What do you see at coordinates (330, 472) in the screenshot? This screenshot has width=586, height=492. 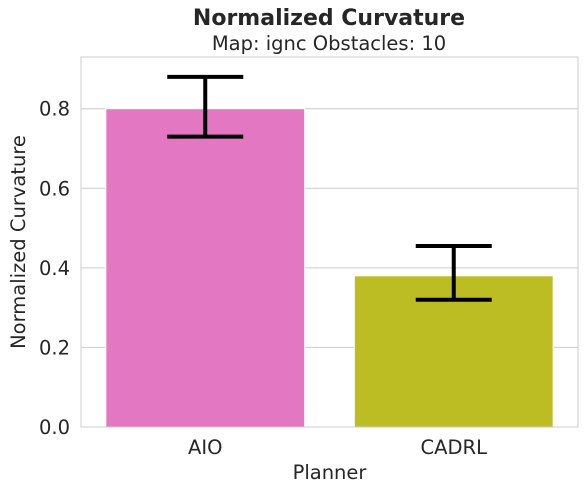 I see `x-axis-label: Planner` at bounding box center [330, 472].